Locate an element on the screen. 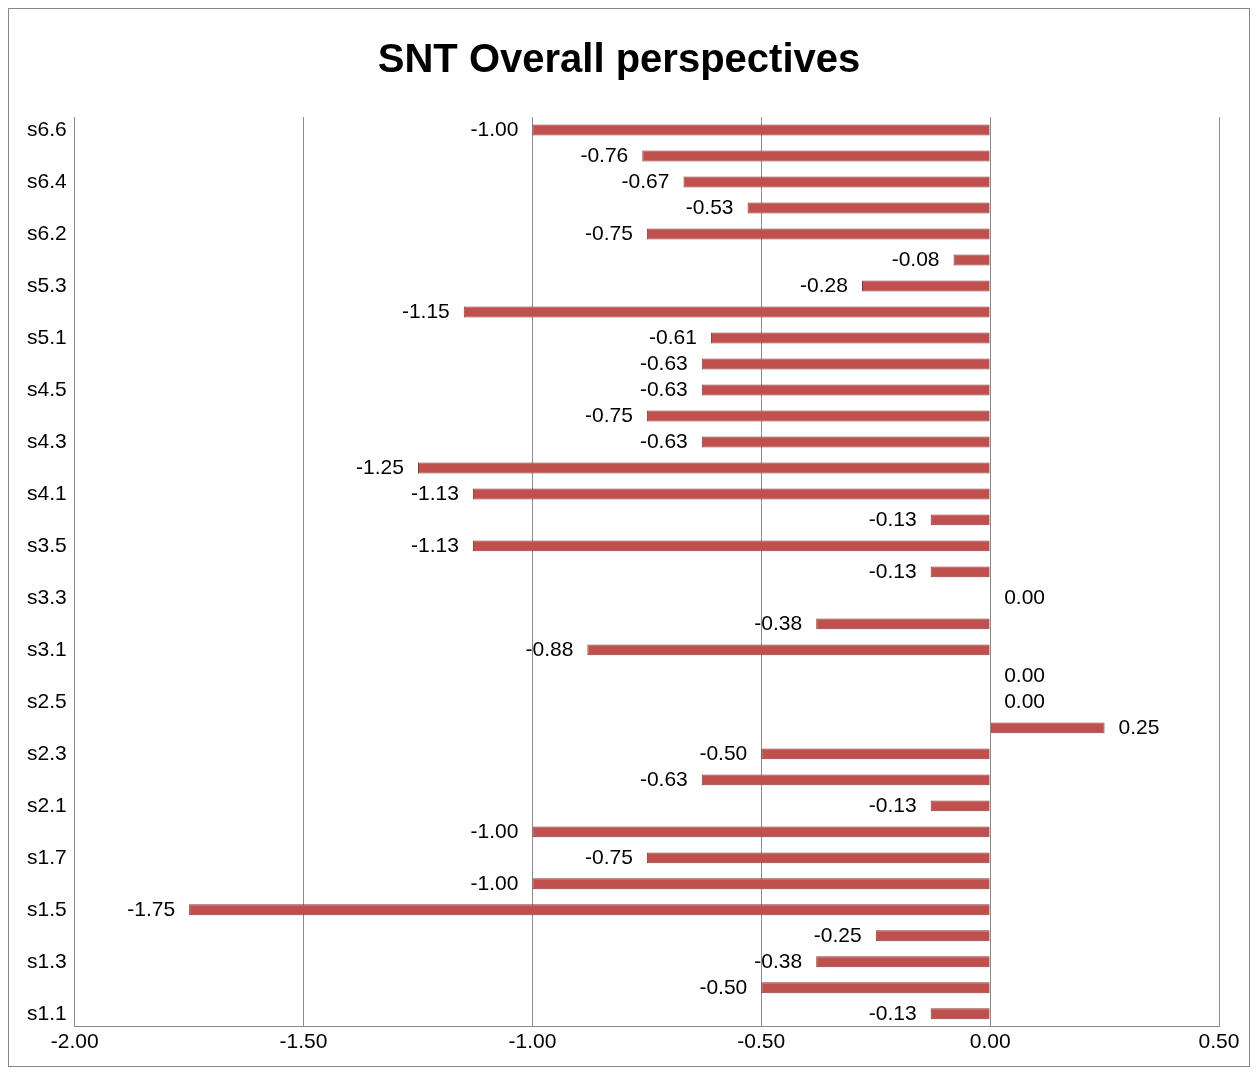 This screenshot has height=1075, width=1258. x-tick-label: 0.50 is located at coordinates (1219, 1041).